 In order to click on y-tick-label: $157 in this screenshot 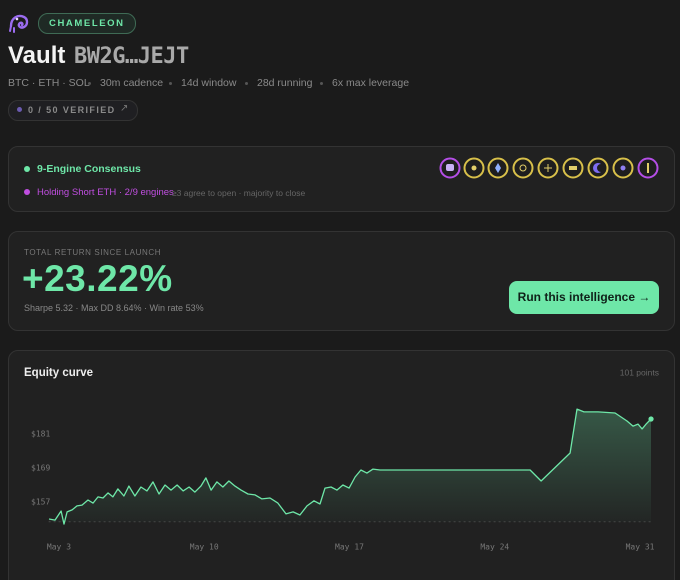, I will do `click(40, 501)`.